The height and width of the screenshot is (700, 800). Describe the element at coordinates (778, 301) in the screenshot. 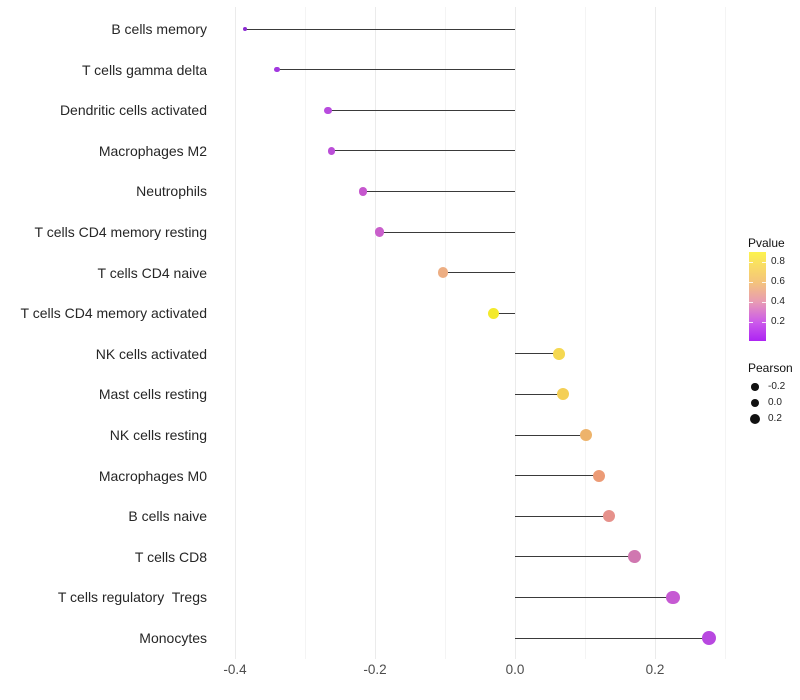

I see `pvalue-tick-label: 0.4` at that location.